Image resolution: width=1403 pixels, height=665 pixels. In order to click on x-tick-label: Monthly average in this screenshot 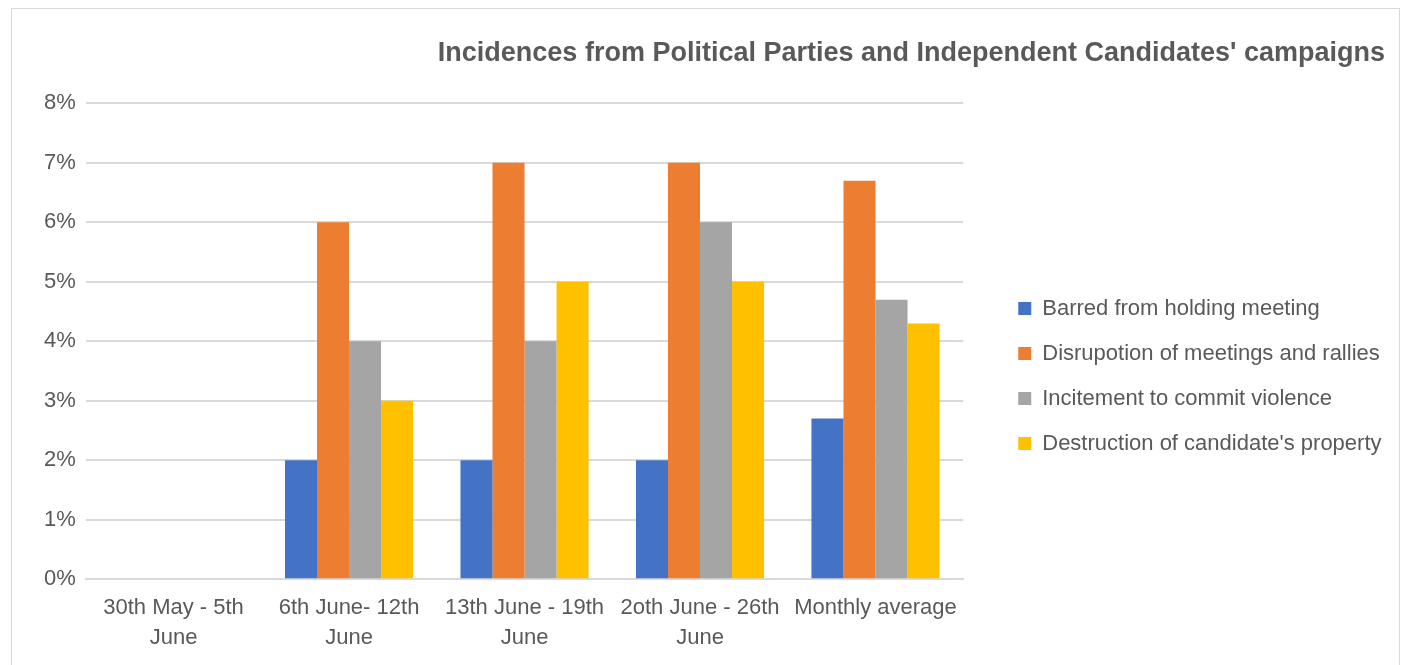, I will do `click(875, 607)`.